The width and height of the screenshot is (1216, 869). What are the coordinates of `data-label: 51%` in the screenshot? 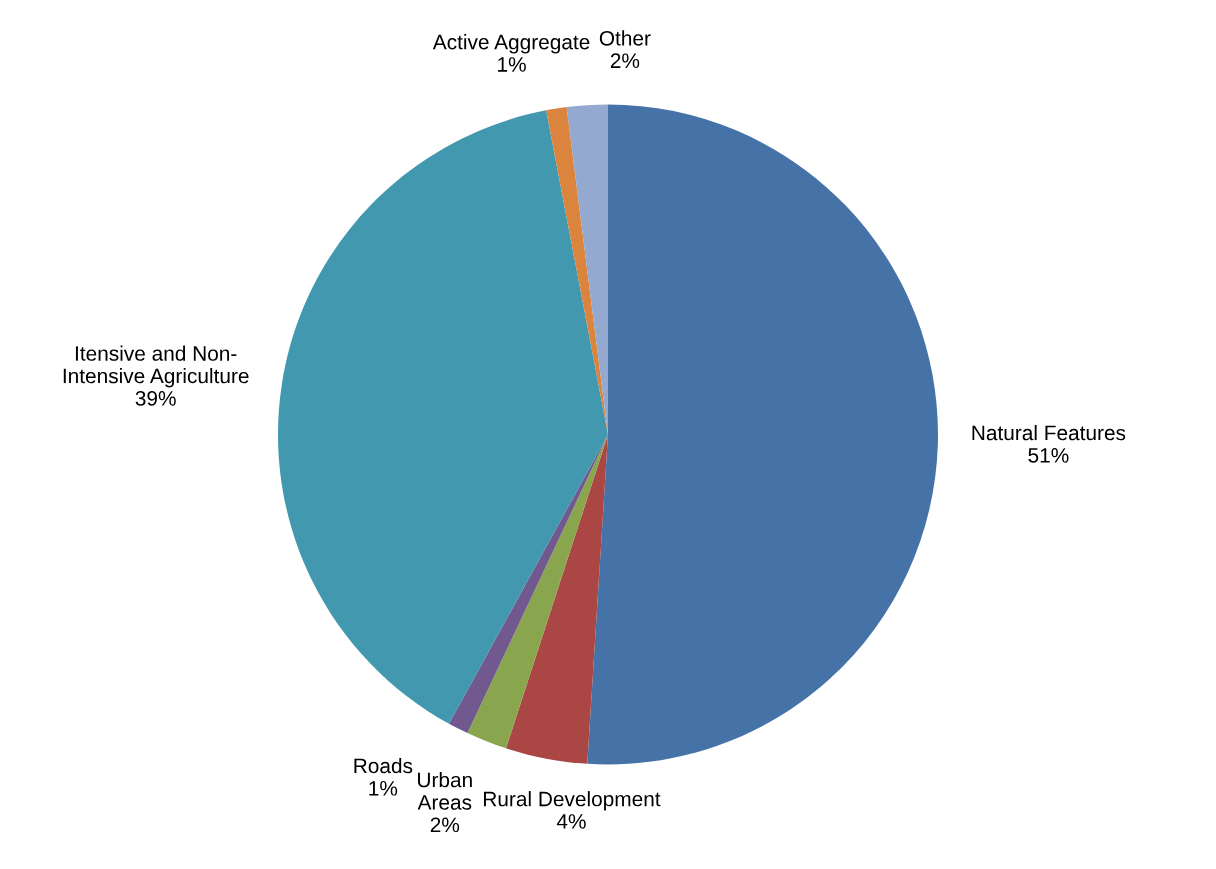 It's located at (1048, 455).